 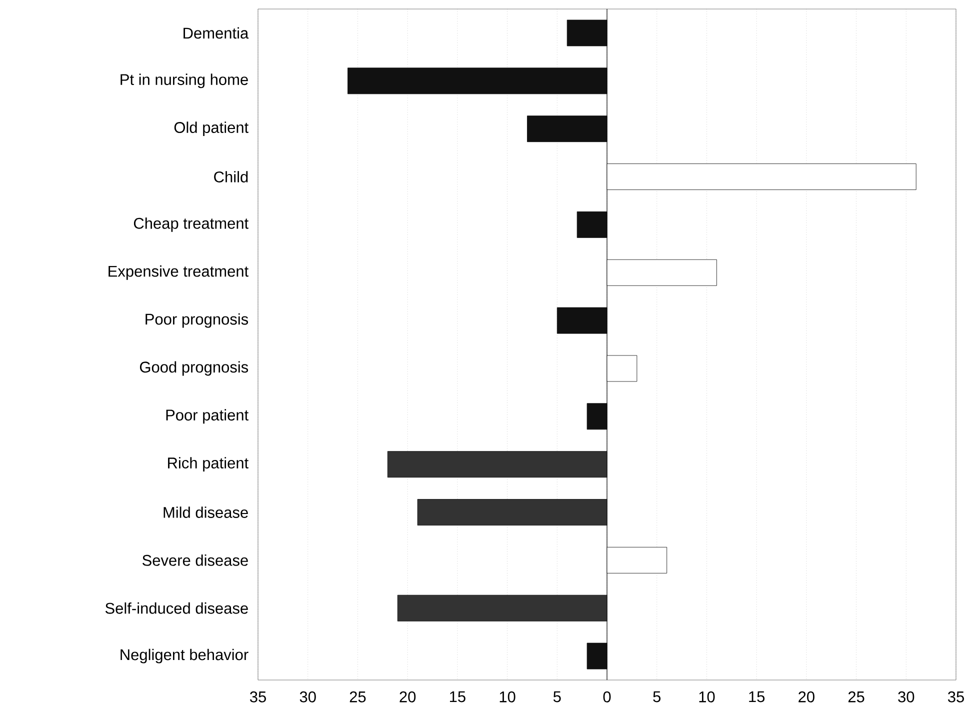 What do you see at coordinates (216, 33) in the screenshot?
I see `y-tick-label: Dementia` at bounding box center [216, 33].